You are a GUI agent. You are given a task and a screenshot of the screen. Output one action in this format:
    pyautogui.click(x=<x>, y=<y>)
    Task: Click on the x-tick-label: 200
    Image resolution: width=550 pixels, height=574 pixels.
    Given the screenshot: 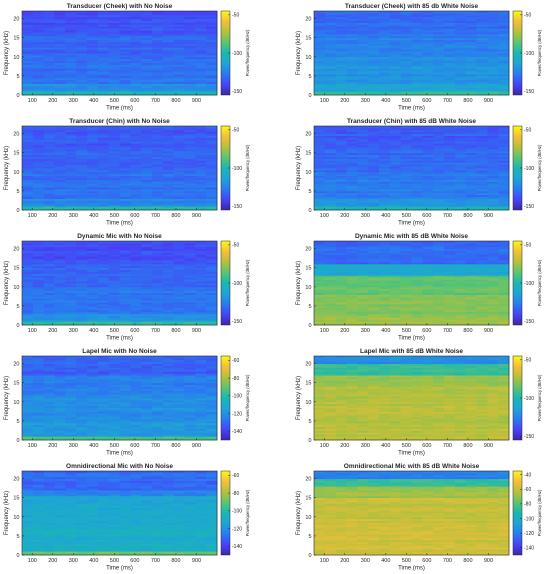 What is the action you would take?
    pyautogui.click(x=52, y=216)
    